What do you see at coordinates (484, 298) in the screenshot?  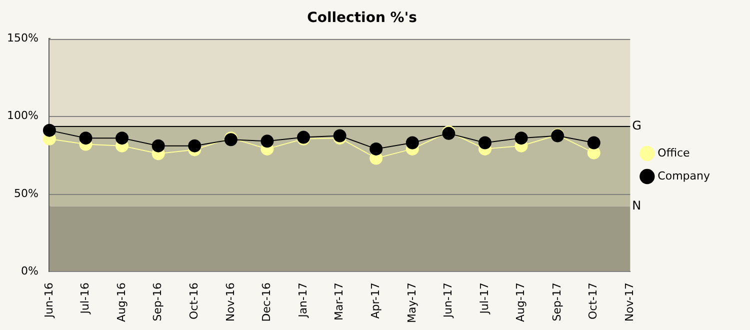 I see `x-tick-label: Jul-17` at bounding box center [484, 298].